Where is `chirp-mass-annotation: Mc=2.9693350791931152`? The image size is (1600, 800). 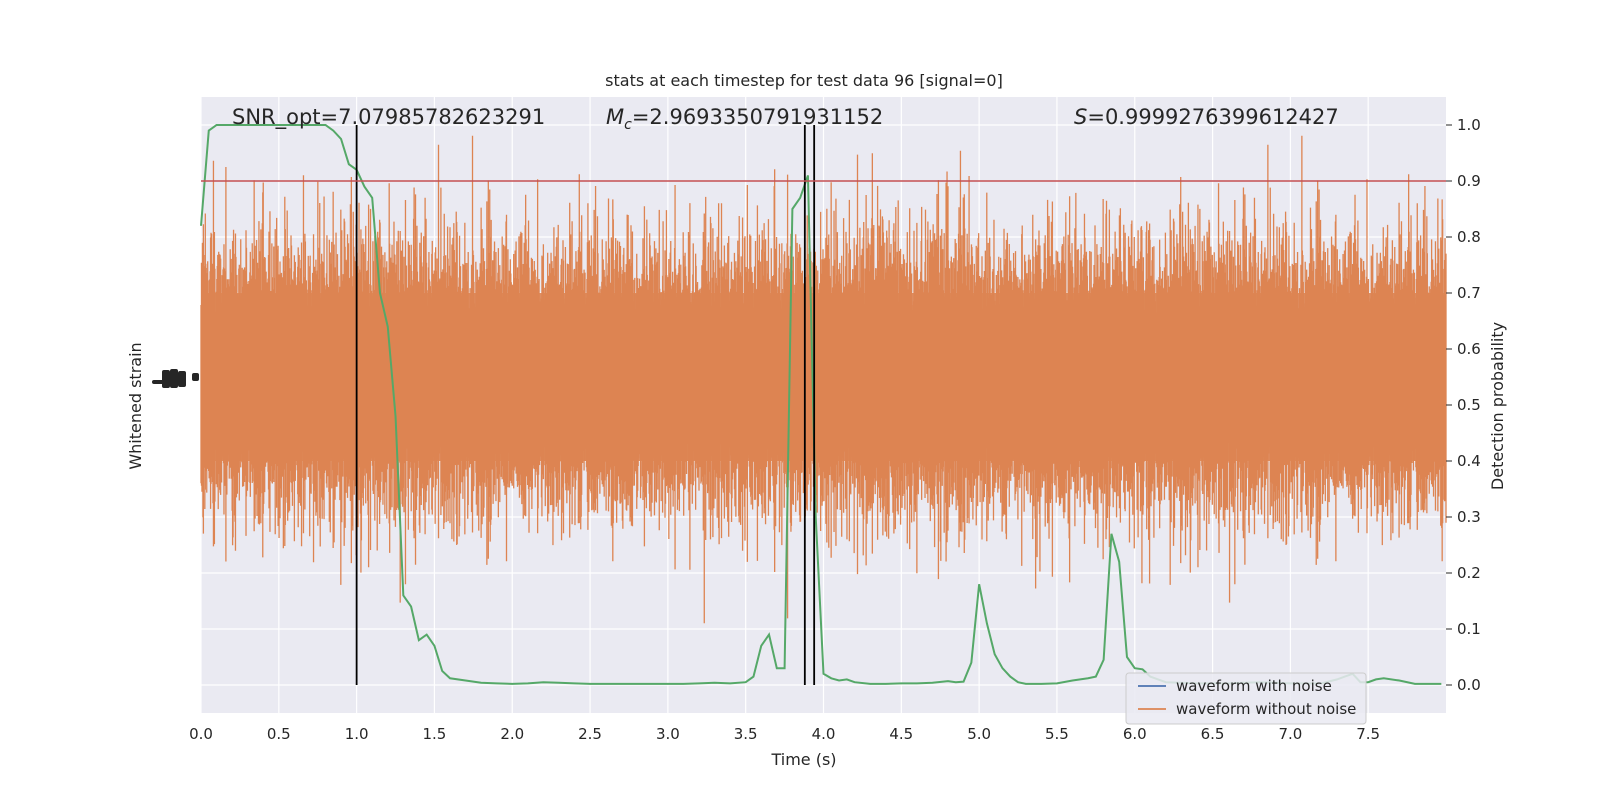
chirp-mass-annotation: Mc=2.9693350791931152 is located at coordinates (744, 119).